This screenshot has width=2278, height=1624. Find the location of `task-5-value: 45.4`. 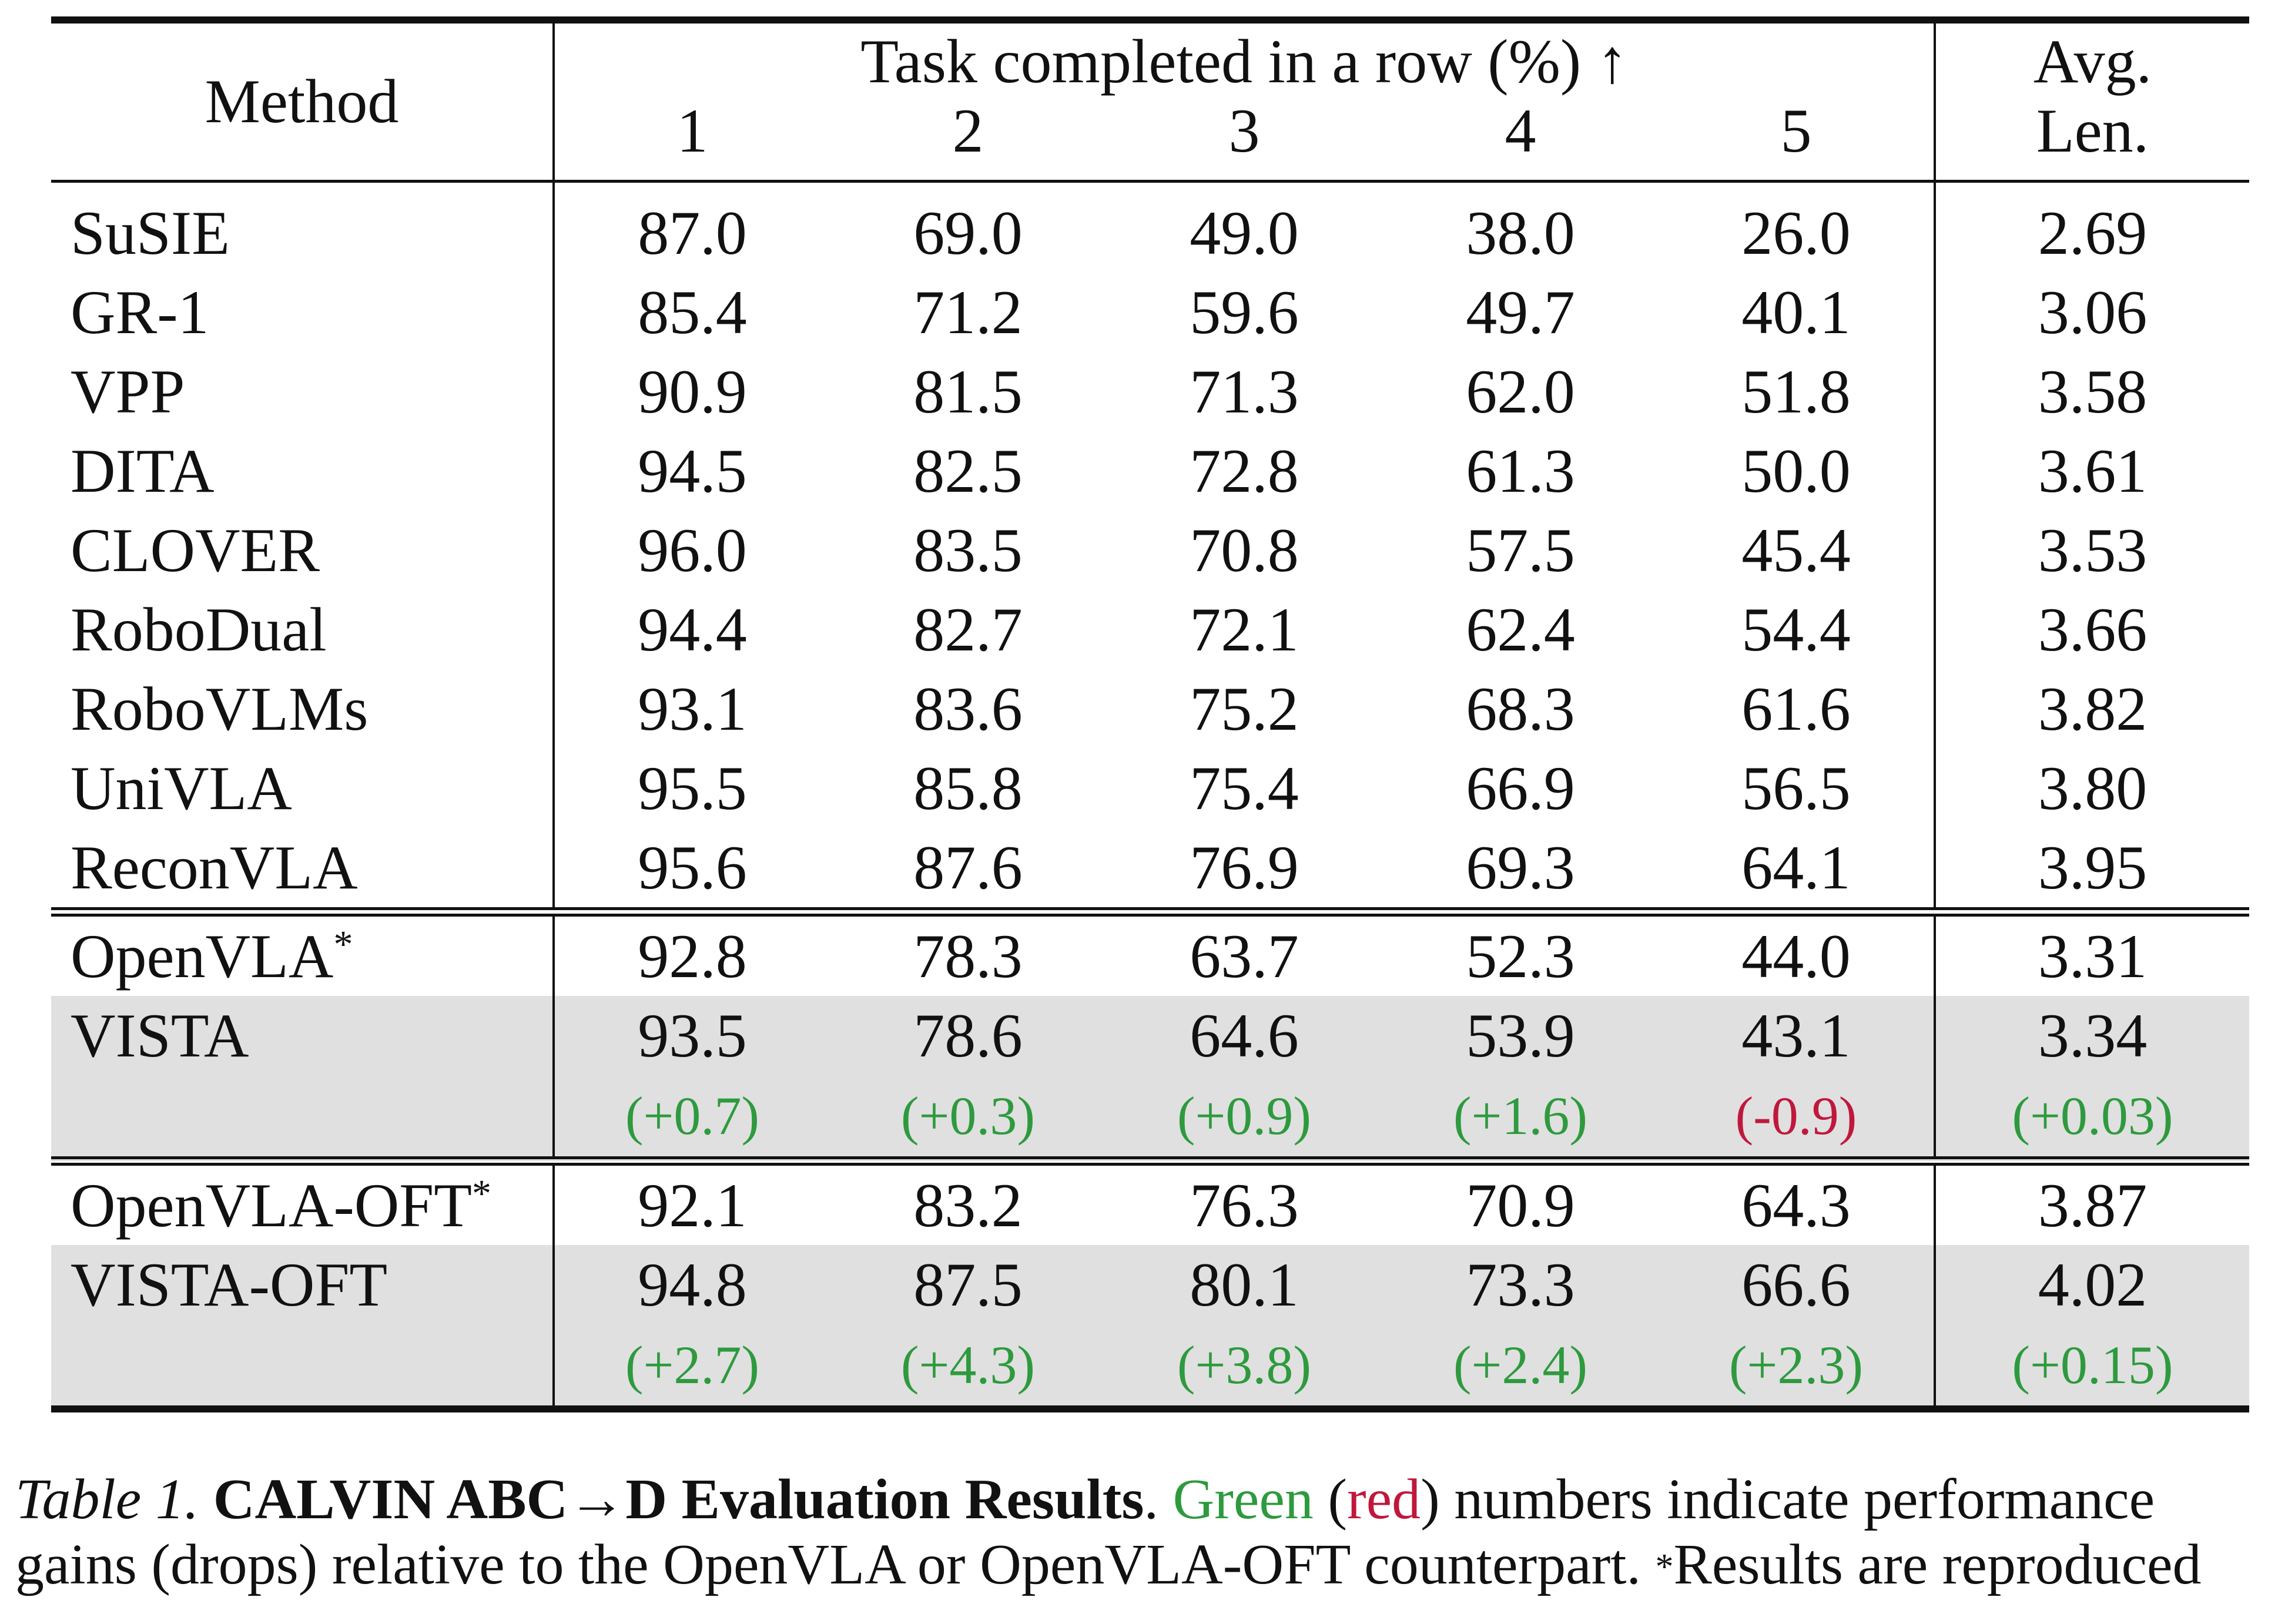

task-5-value: 45.4 is located at coordinates (1797, 550).